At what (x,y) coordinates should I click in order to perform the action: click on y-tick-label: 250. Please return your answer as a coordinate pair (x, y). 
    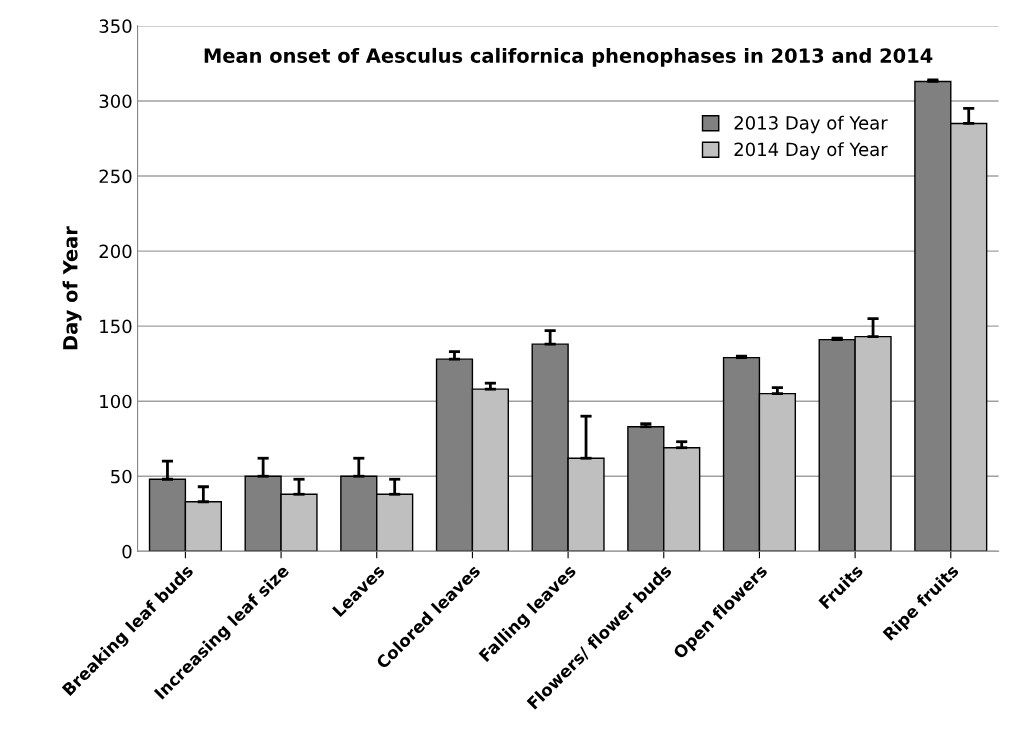
    Looking at the image, I should click on (115, 176).